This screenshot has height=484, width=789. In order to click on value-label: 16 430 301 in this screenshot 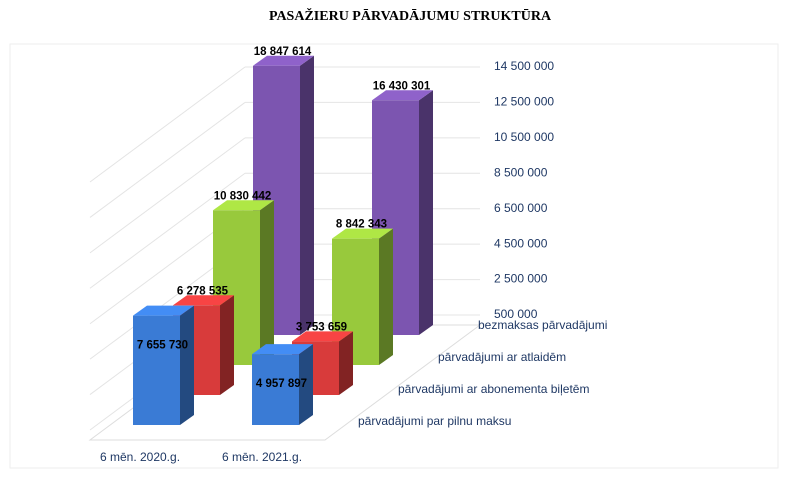, I will do `click(402, 86)`.